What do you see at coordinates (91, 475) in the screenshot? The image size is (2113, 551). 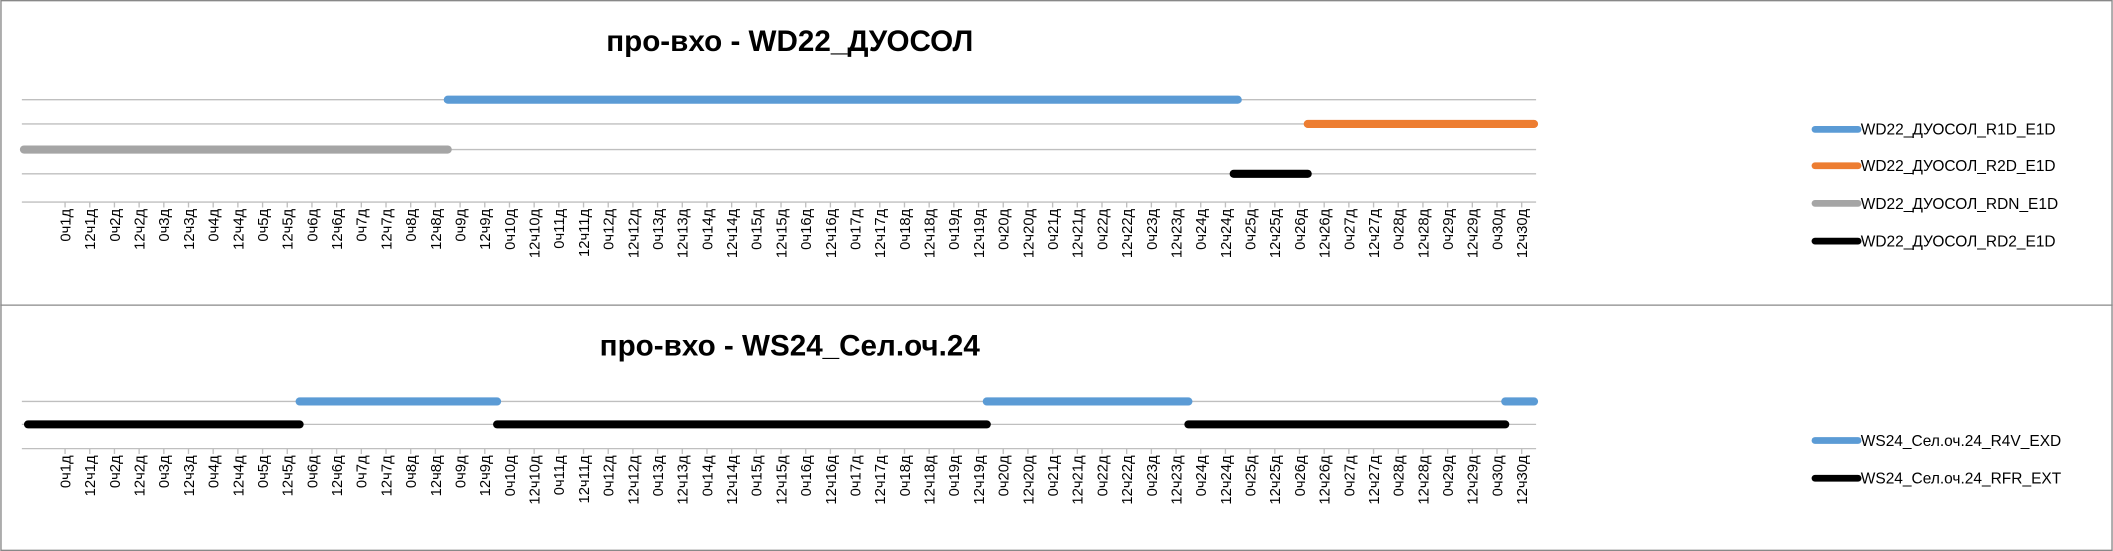 I see `x-tick-label: 12ч1д` at bounding box center [91, 475].